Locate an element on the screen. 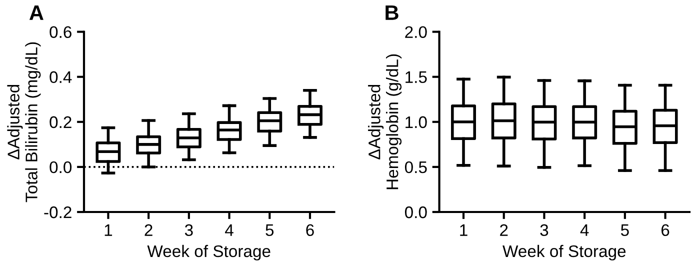 This screenshot has height=265, width=700. y-tick-label: 0.2 is located at coordinates (61, 122).